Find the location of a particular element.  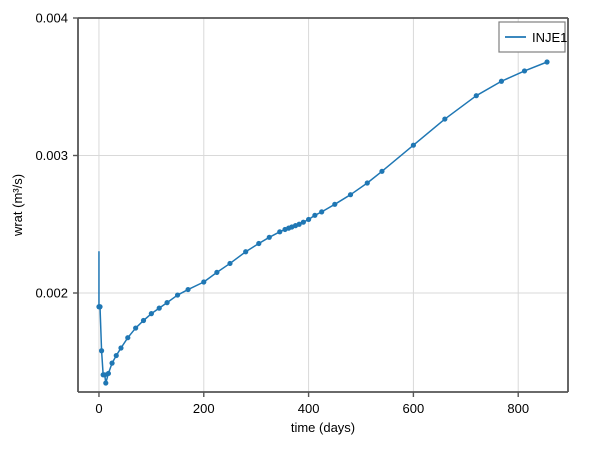

y-tick-label: 0.002 is located at coordinates (51, 293).